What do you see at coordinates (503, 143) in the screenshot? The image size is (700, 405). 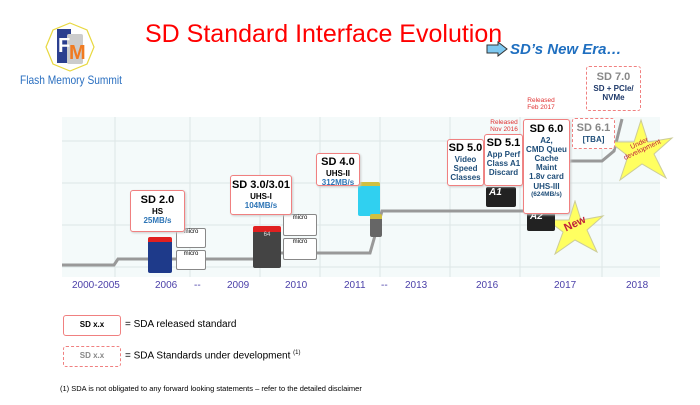 I see `milestone-name: SD 5.1` at bounding box center [503, 143].